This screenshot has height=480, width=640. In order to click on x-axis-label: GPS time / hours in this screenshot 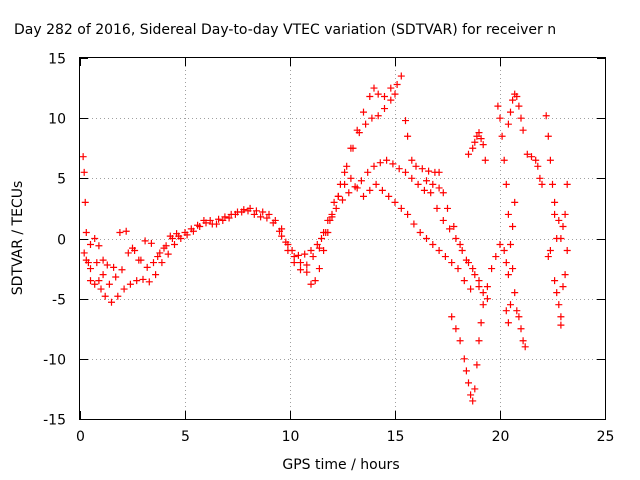, I will do `click(340, 465)`.